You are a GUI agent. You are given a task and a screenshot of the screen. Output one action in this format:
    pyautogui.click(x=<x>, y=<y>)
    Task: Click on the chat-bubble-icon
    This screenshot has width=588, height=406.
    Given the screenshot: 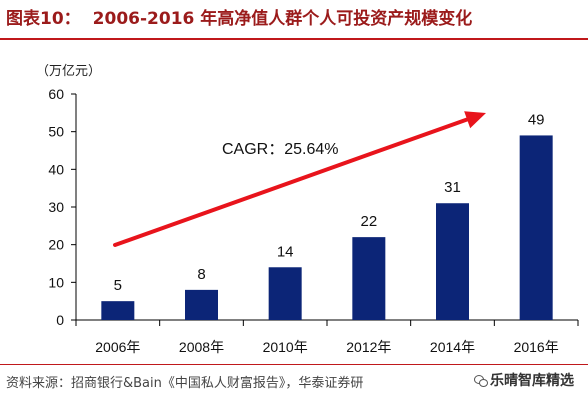 What is the action you would take?
    pyautogui.click(x=481, y=380)
    